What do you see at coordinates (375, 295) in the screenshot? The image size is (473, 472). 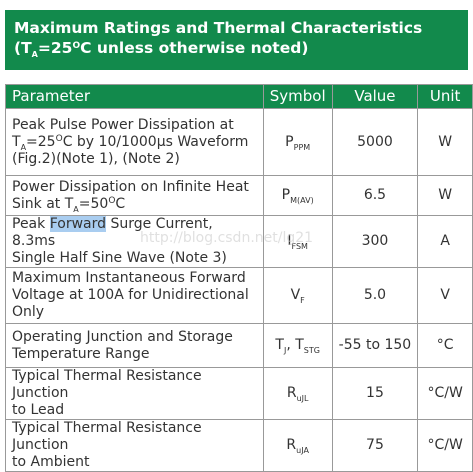 I see `value: 5.0` at bounding box center [375, 295].